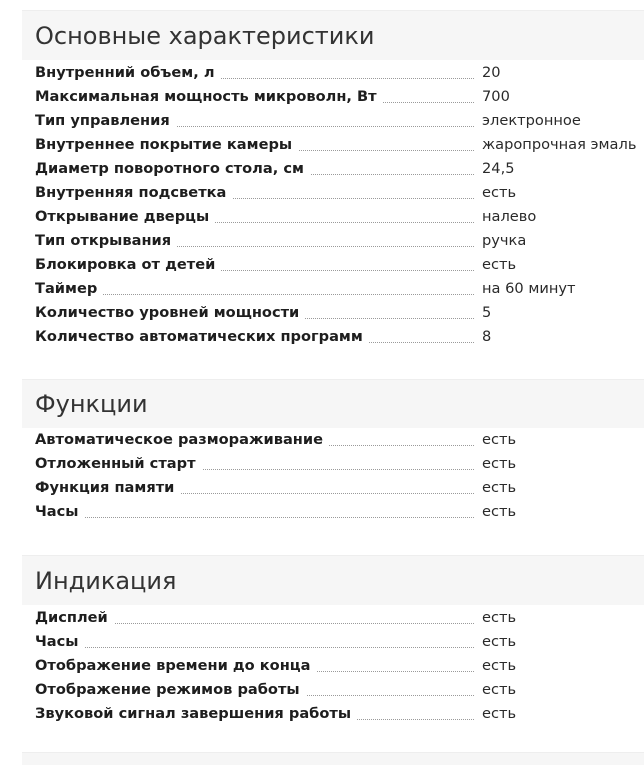 The image size is (644, 765). What do you see at coordinates (170, 312) in the screenshot?
I see `spec-label: Количество уровней мощности` at bounding box center [170, 312].